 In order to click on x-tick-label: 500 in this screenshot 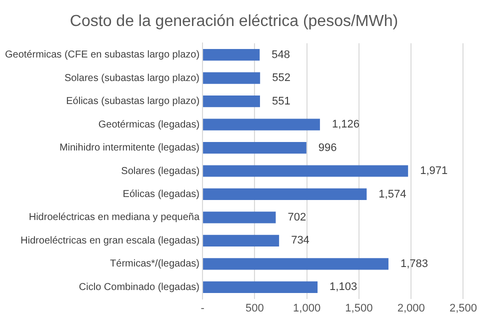, I will do `click(254, 308)`.